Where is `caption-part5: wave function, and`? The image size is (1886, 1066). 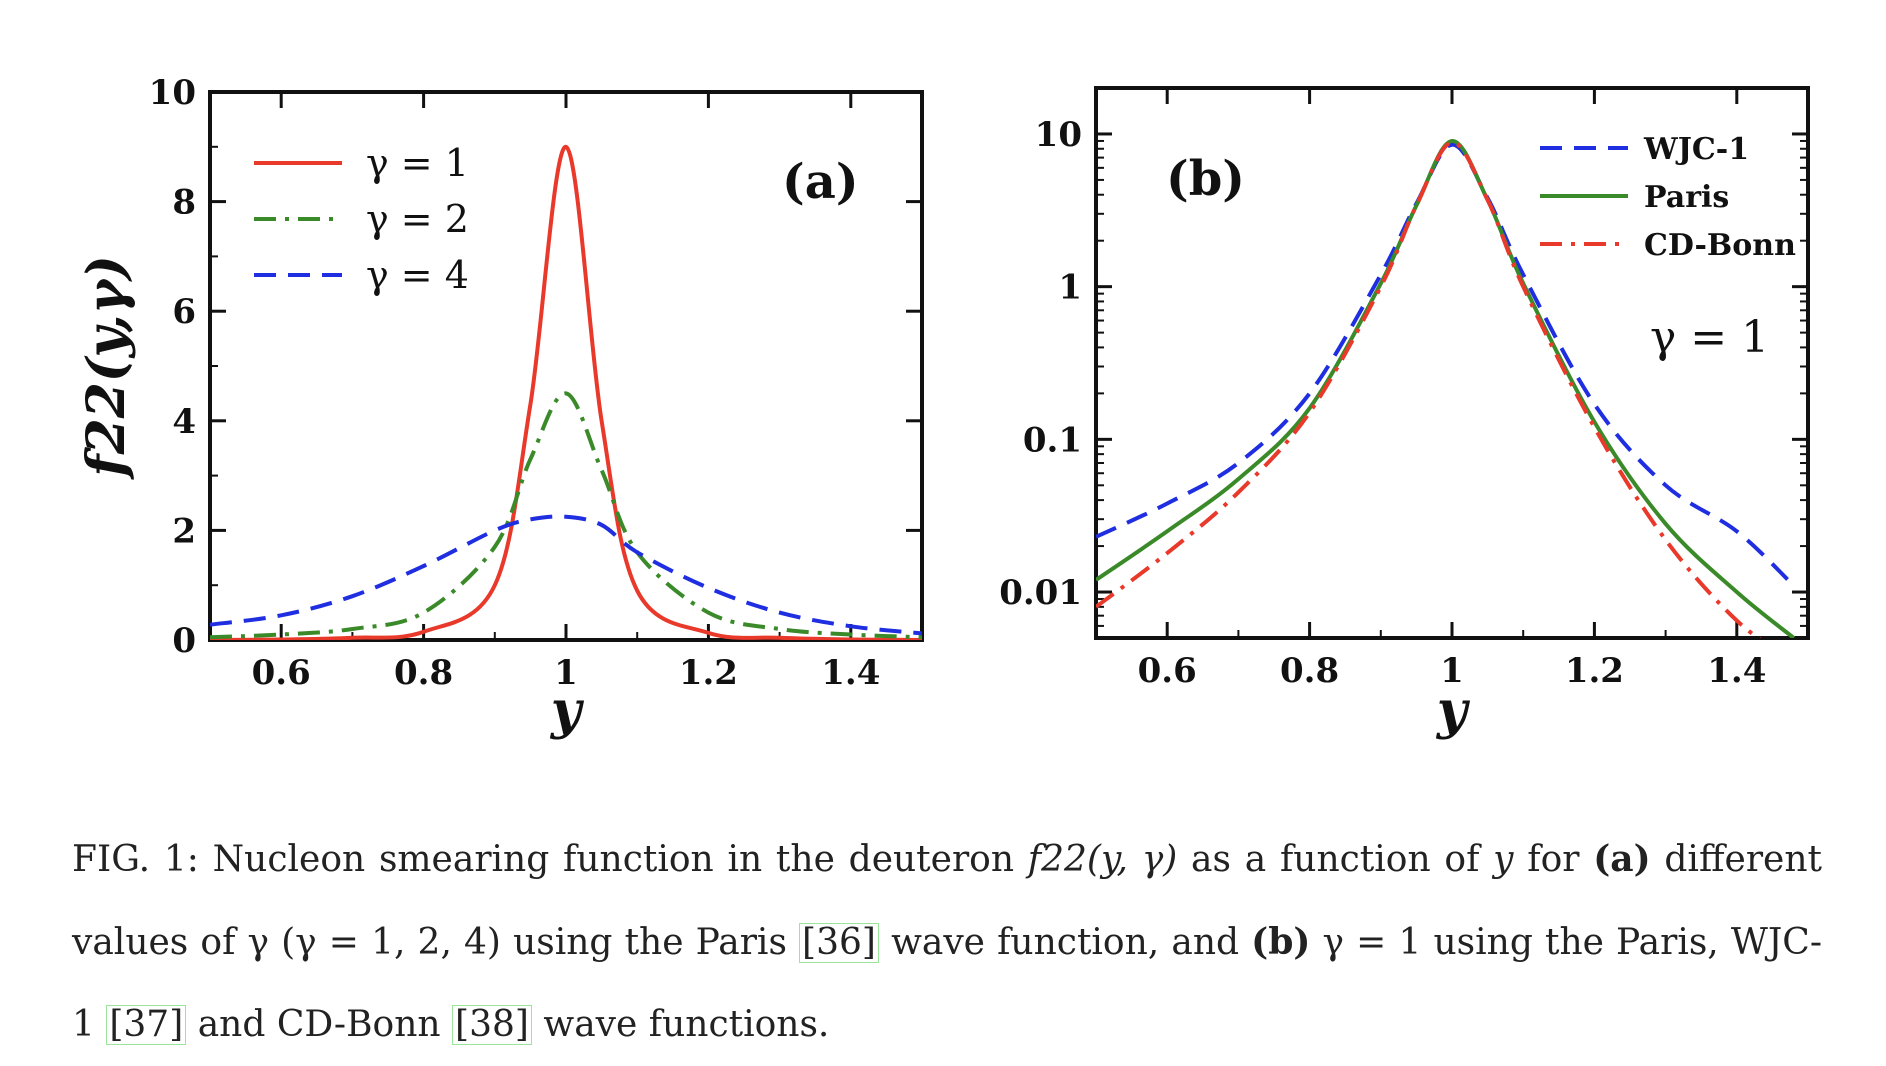 caption-part5: wave function, and is located at coordinates (1065, 942).